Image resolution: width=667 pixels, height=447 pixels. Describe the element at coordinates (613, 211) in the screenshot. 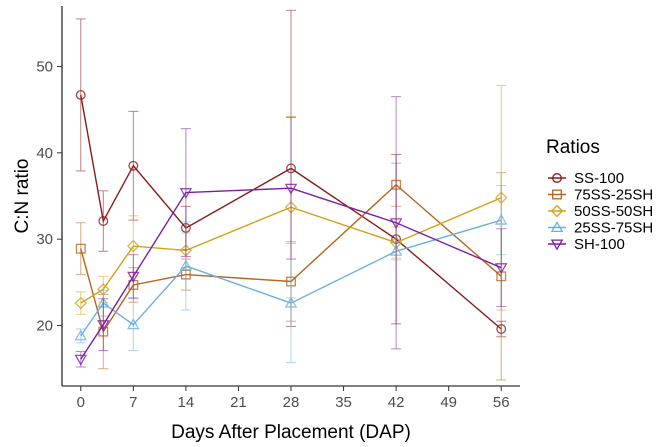

I see `legend-label: 50SS-50SH` at that location.